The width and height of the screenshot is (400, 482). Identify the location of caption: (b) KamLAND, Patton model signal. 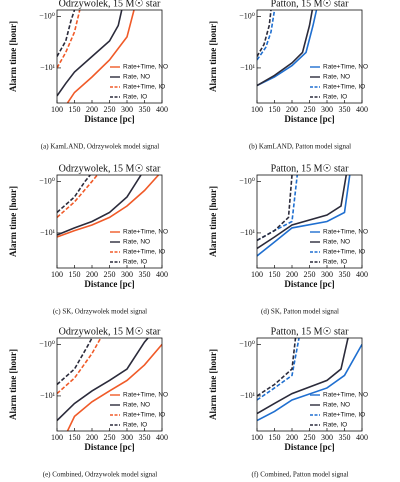
(300, 147).